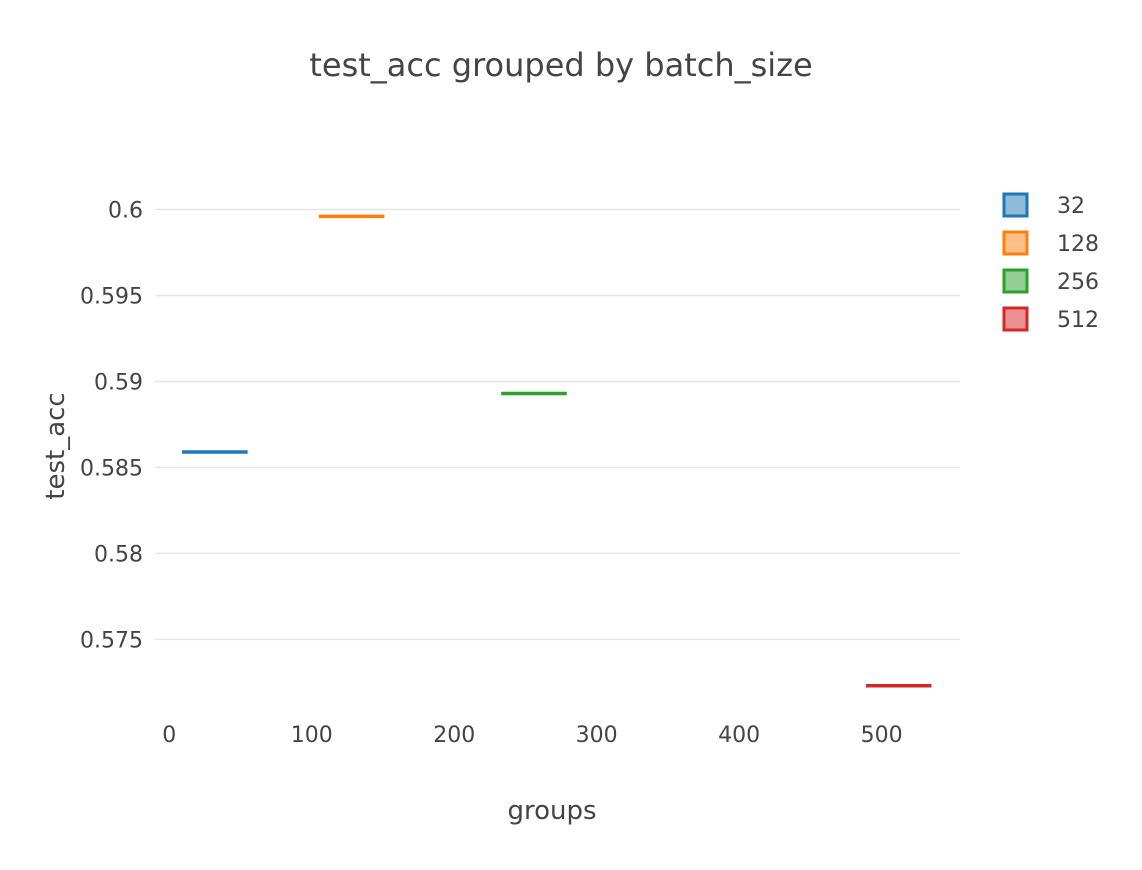  What do you see at coordinates (312, 735) in the screenshot?
I see `x-tick-label: 100` at bounding box center [312, 735].